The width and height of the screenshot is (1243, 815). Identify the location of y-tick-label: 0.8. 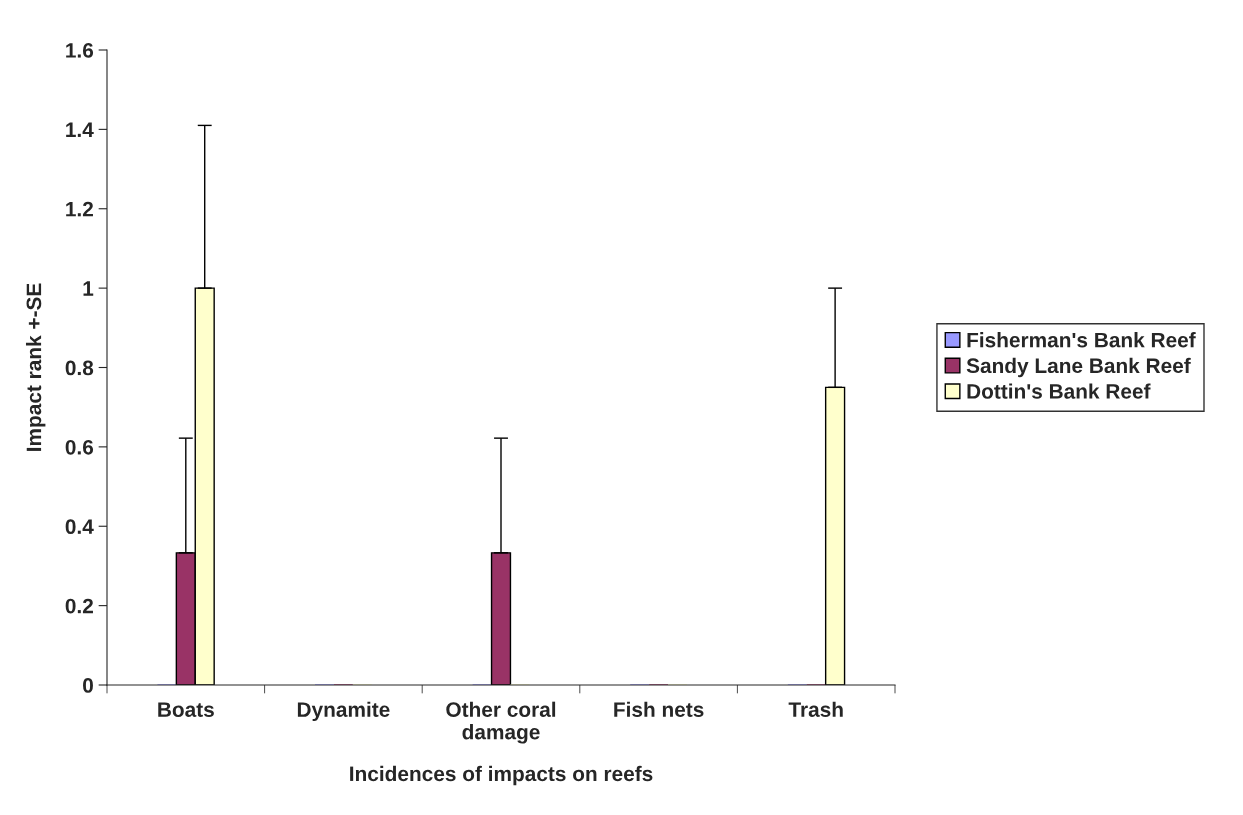
(79, 368).